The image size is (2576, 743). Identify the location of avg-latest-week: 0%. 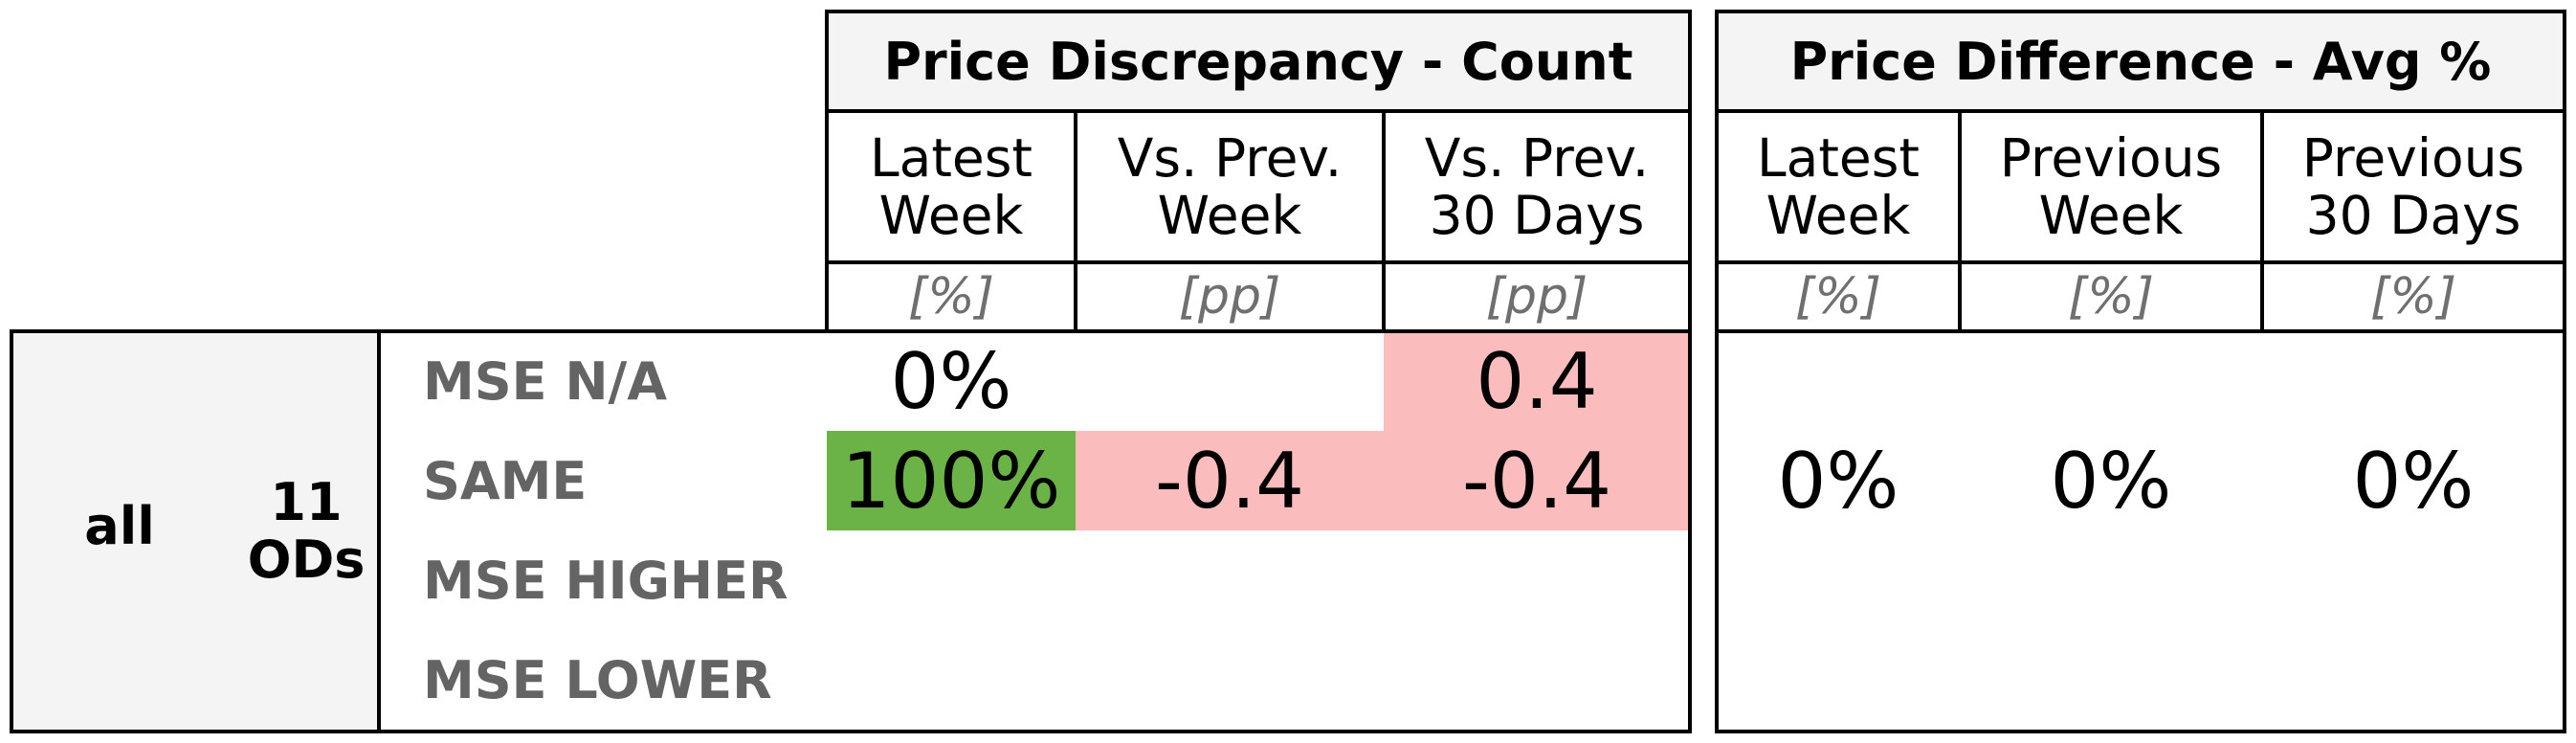
(1838, 481).